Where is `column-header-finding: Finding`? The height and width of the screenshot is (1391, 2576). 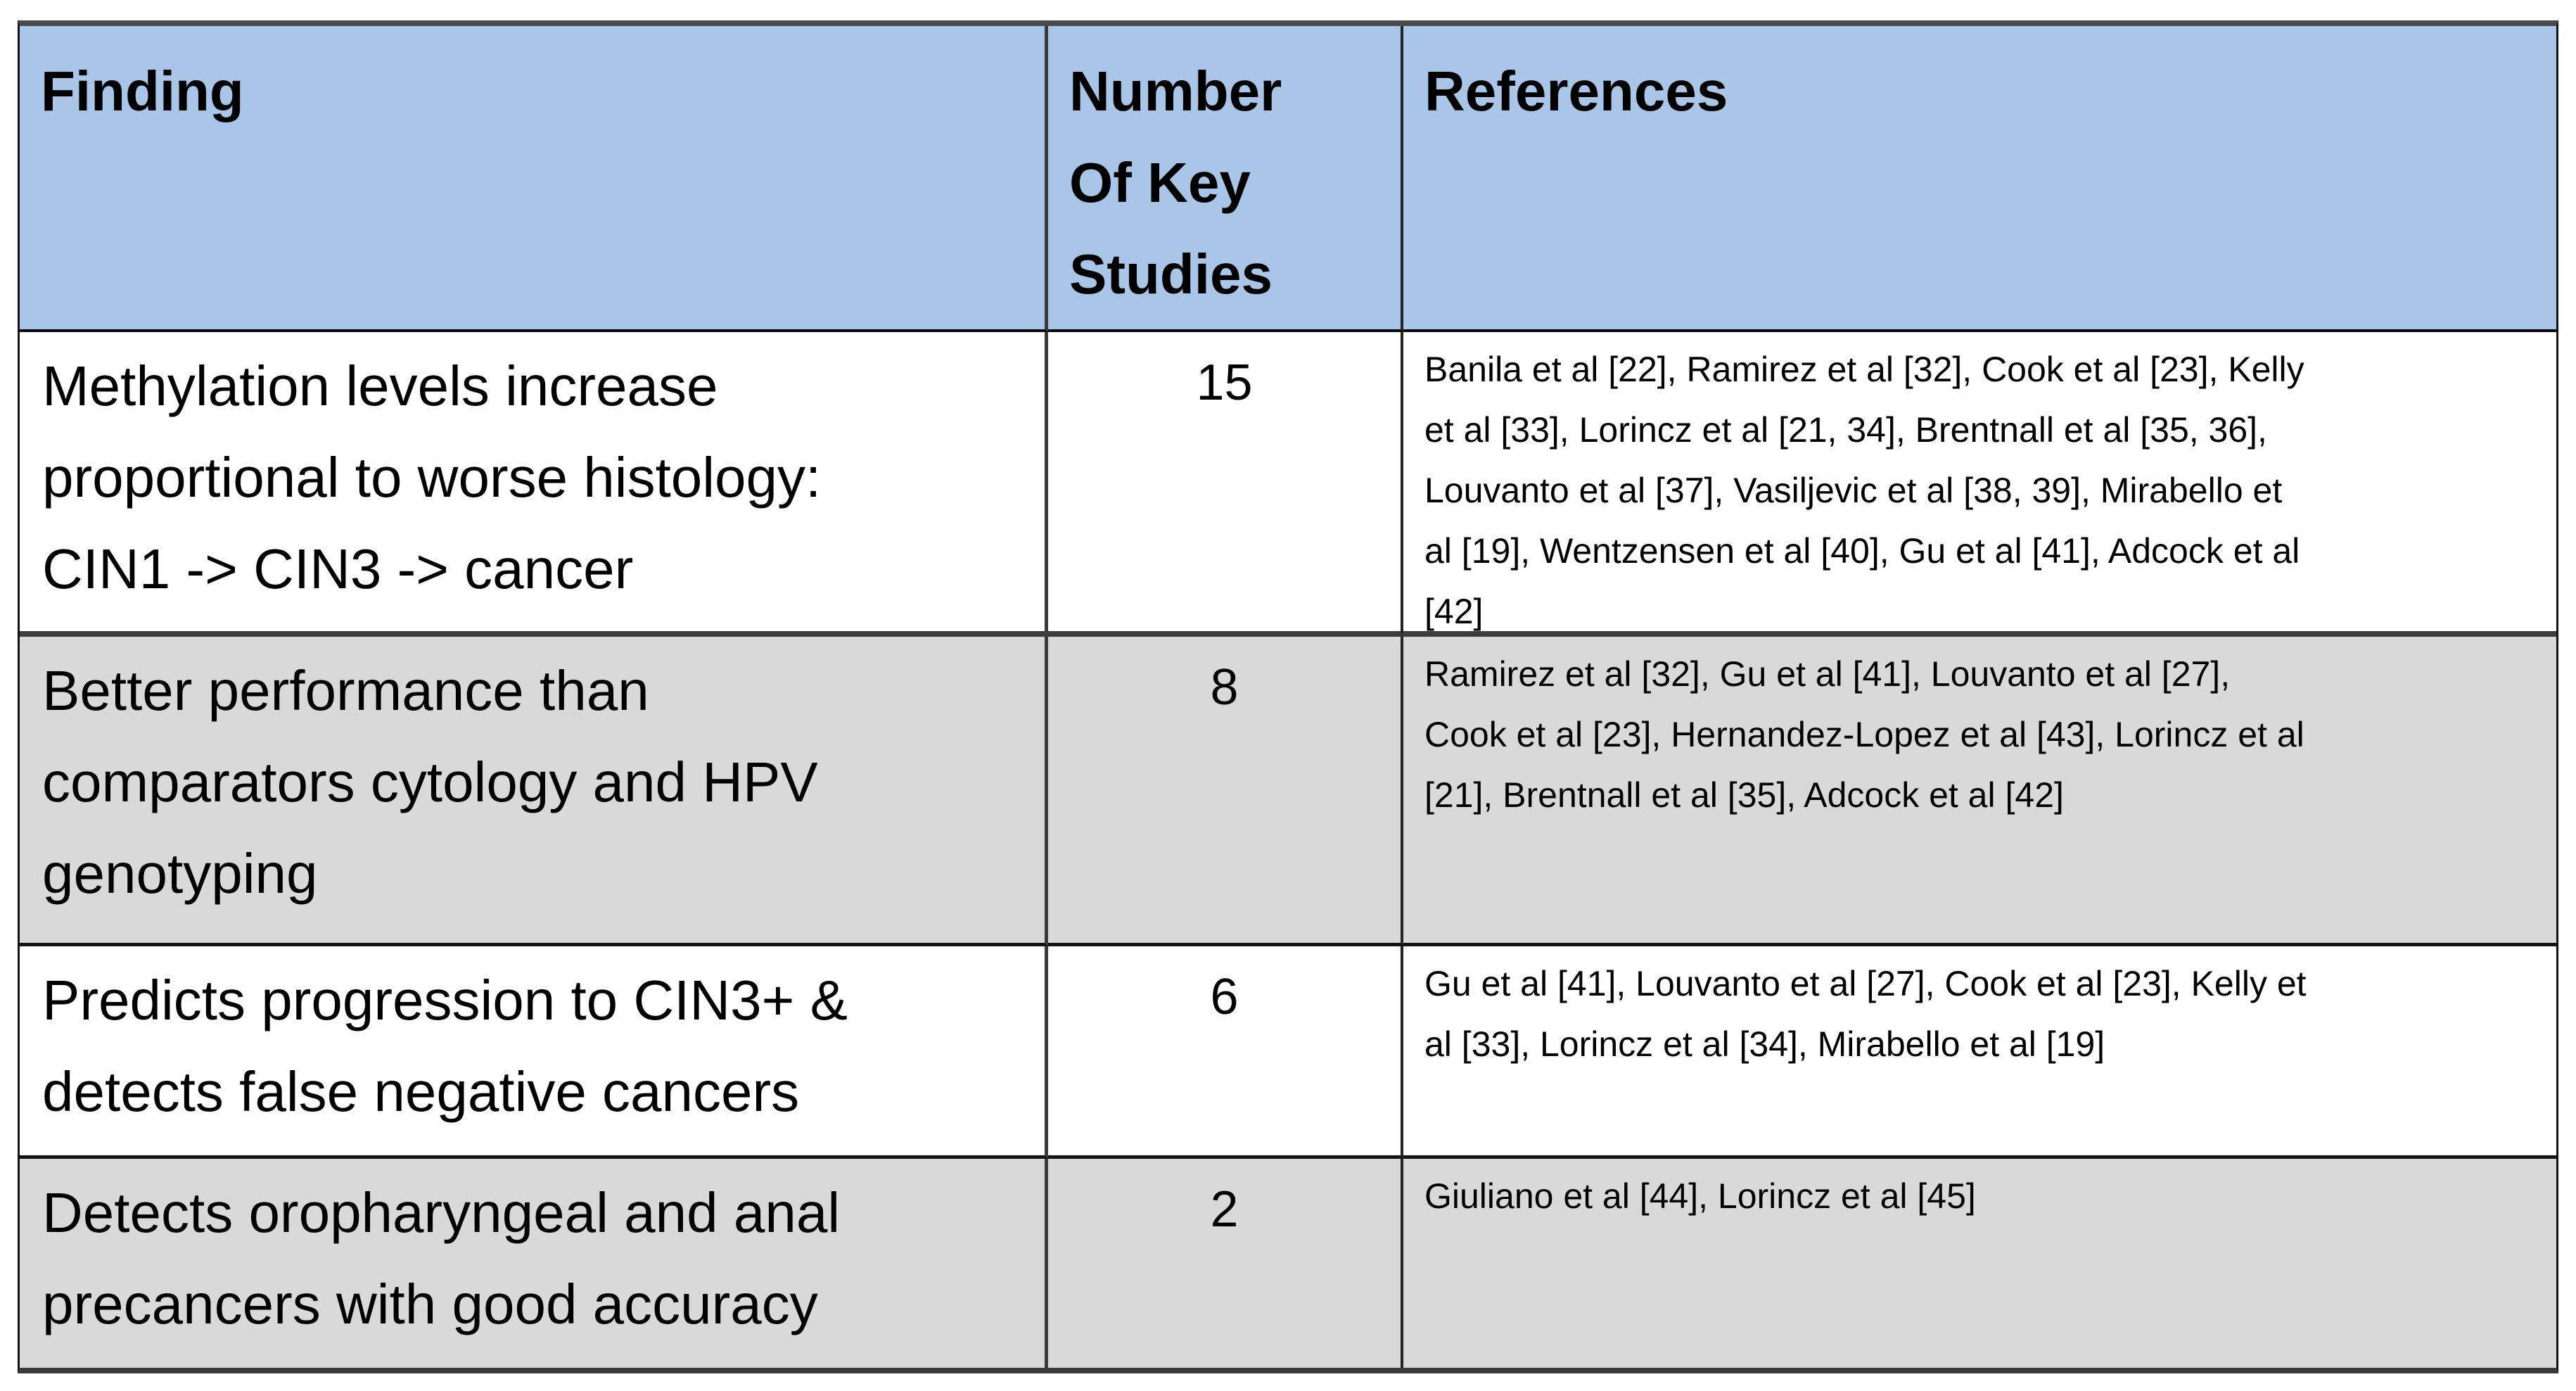
column-header-finding: Finding is located at coordinates (534, 179).